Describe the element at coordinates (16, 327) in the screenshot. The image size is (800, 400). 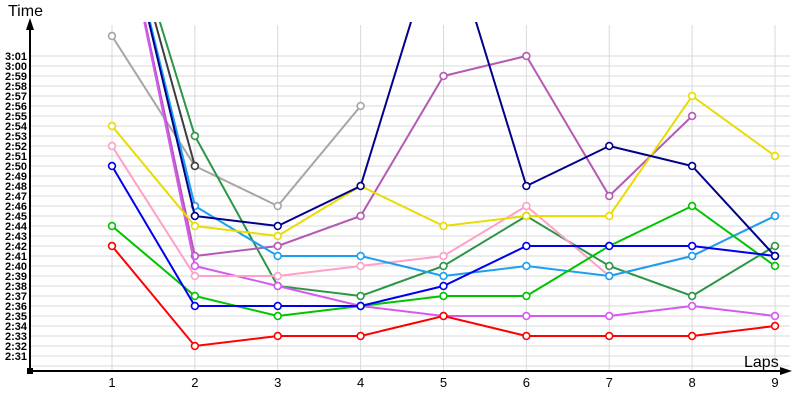
I see `y-tick-label: 2:34` at that location.